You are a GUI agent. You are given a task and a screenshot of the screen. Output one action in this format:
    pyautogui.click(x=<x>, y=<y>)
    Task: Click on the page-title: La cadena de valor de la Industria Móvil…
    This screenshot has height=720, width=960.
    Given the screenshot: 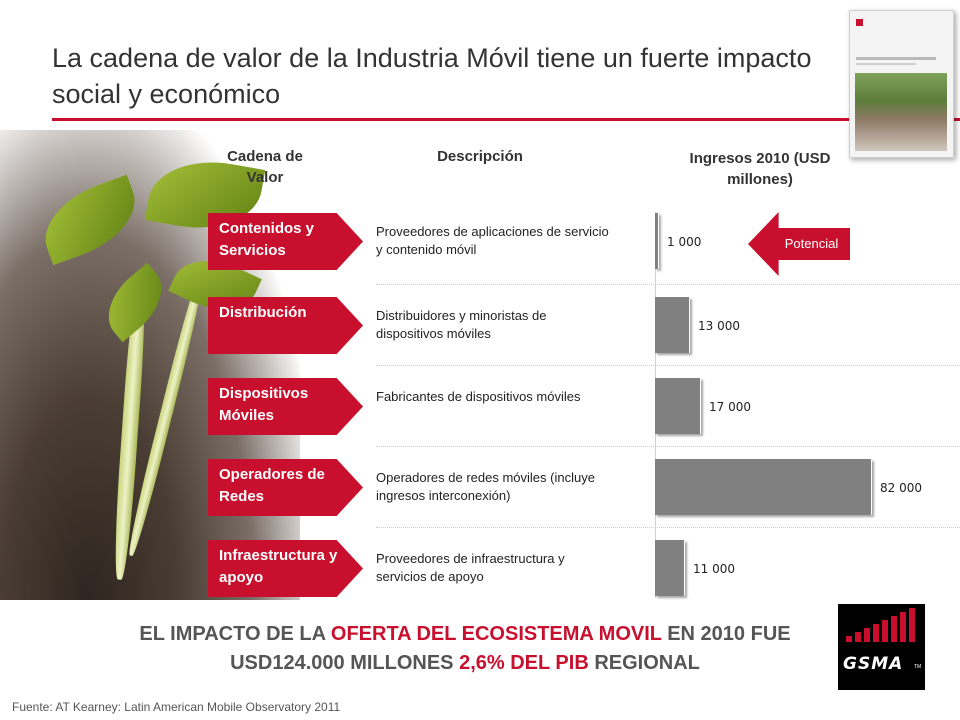 What is the action you would take?
    pyautogui.click(x=432, y=76)
    